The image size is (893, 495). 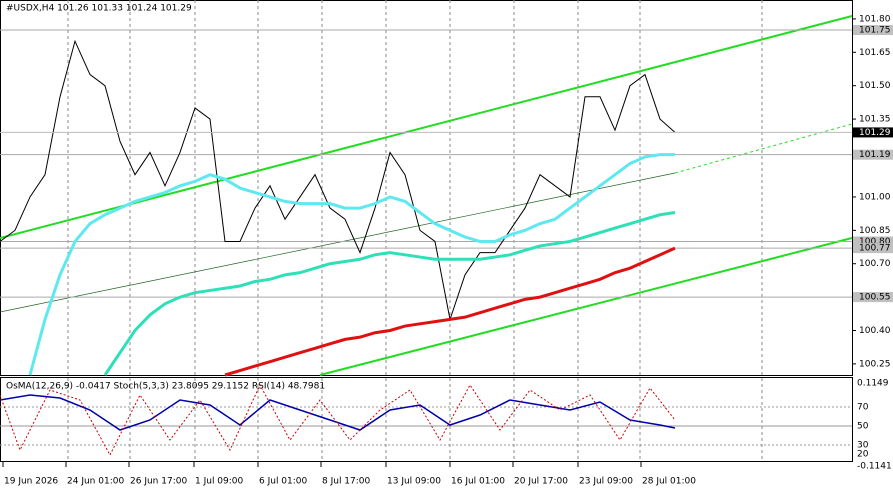 What do you see at coordinates (873, 384) in the screenshot?
I see `osc-label: 0.1149` at bounding box center [873, 384].